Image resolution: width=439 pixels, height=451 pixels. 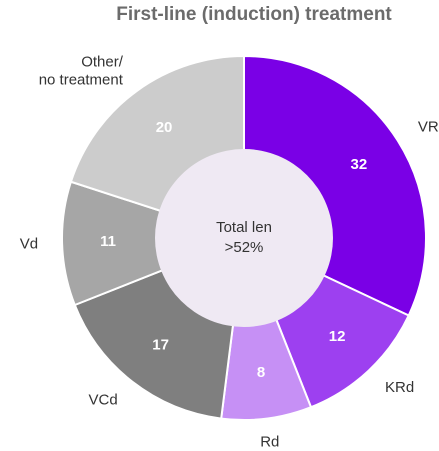 I want to click on value-label: 17, so click(x=160, y=344).